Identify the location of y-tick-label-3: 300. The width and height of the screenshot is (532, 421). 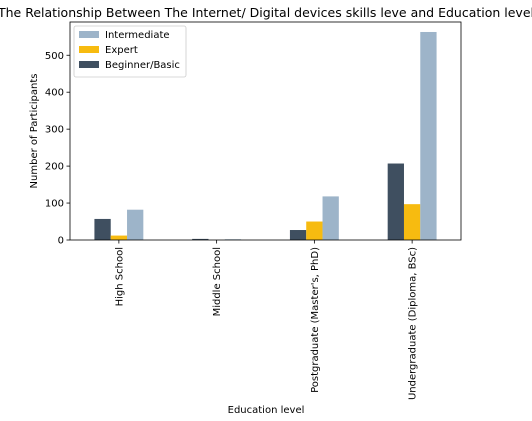
(54, 130).